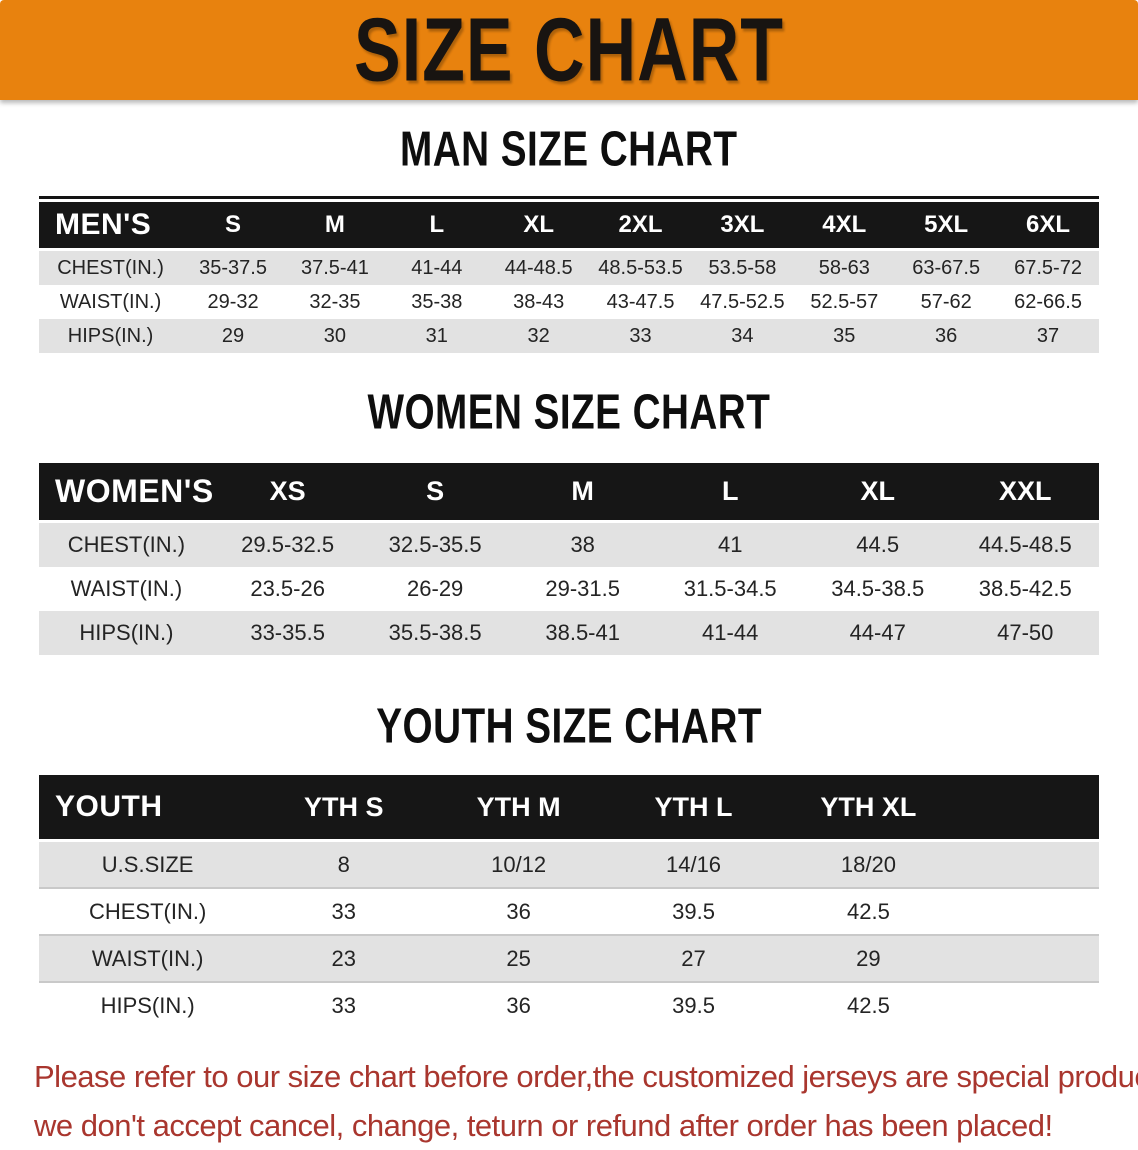  Describe the element at coordinates (640, 224) in the screenshot. I see `size-column-header: 2XL` at that location.